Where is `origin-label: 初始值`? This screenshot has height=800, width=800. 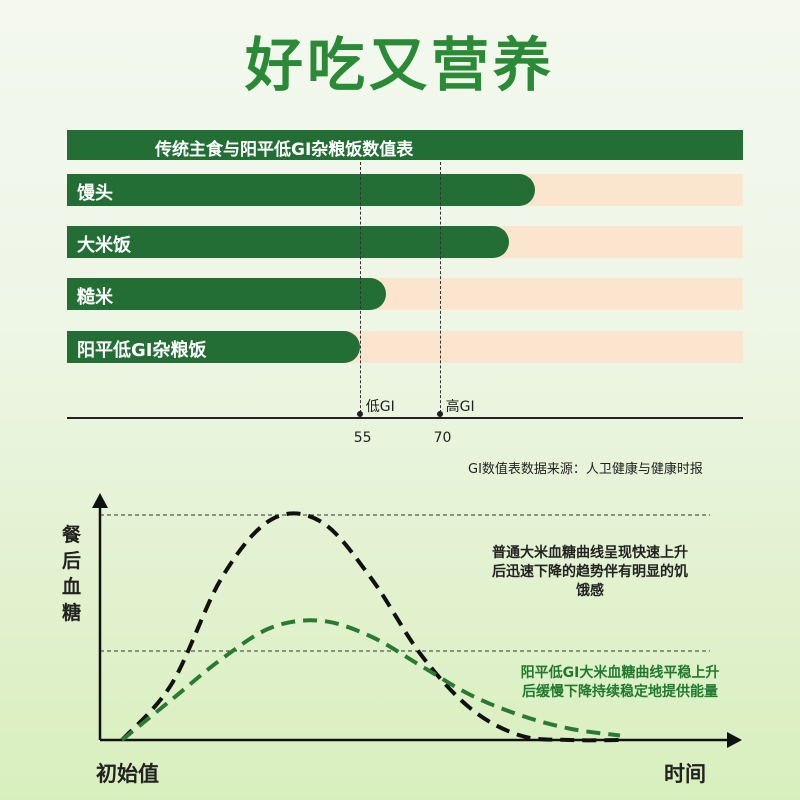 origin-label: 初始值 is located at coordinates (127, 774).